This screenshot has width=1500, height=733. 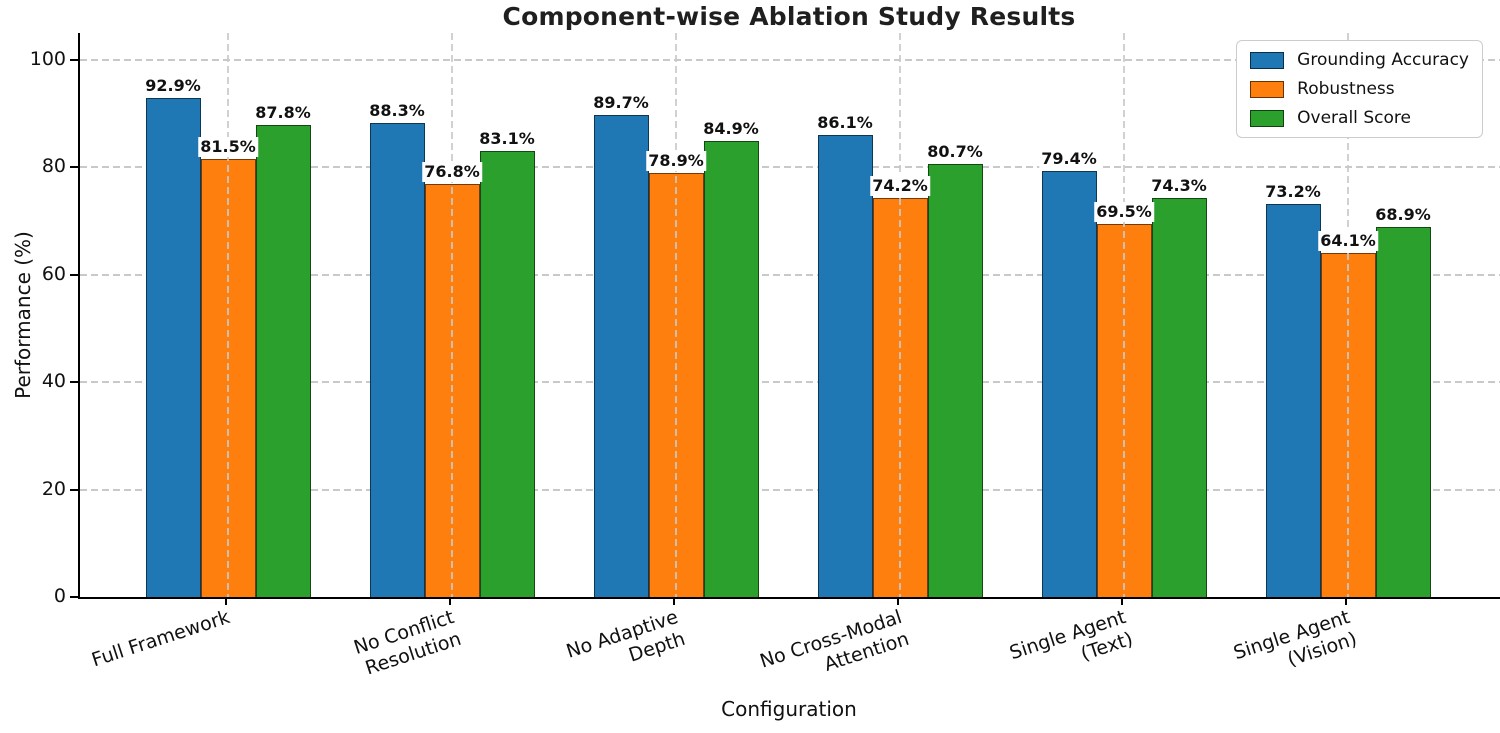 I want to click on x-axis-label: Configuration, so click(x=789, y=709).